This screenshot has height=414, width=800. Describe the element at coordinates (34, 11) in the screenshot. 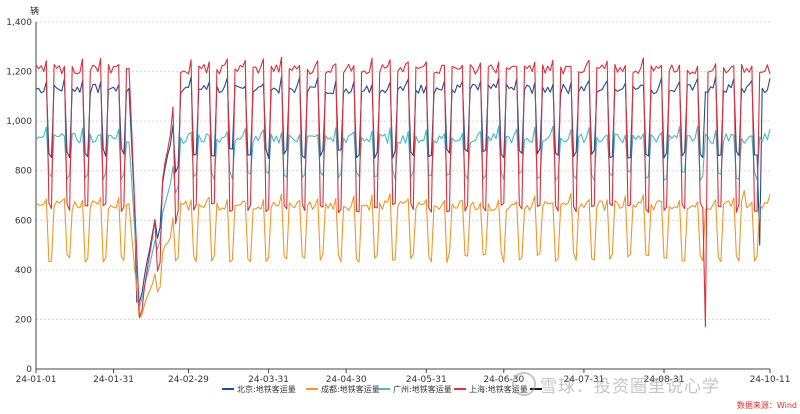

I see `y-unit-label: 辆` at that location.